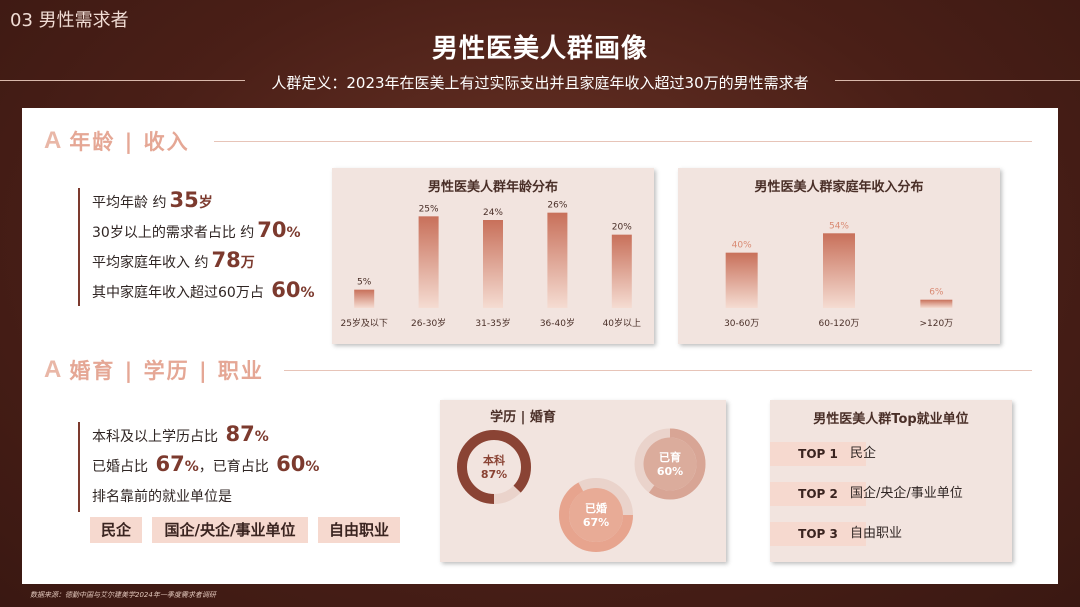 Image resolution: width=1080 pixels, height=607 pixels. What do you see at coordinates (494, 474) in the screenshot?
I see `donut-value-0: 87%` at bounding box center [494, 474].